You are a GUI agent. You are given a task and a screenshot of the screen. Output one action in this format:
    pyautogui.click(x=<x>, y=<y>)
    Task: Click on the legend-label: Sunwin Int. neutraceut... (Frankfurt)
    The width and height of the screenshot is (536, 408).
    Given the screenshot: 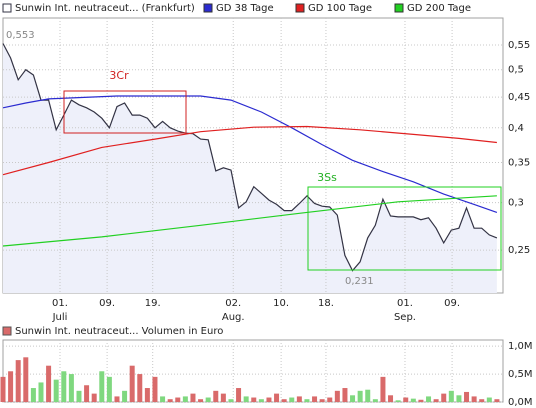 What is the action you would take?
    pyautogui.click(x=105, y=8)
    